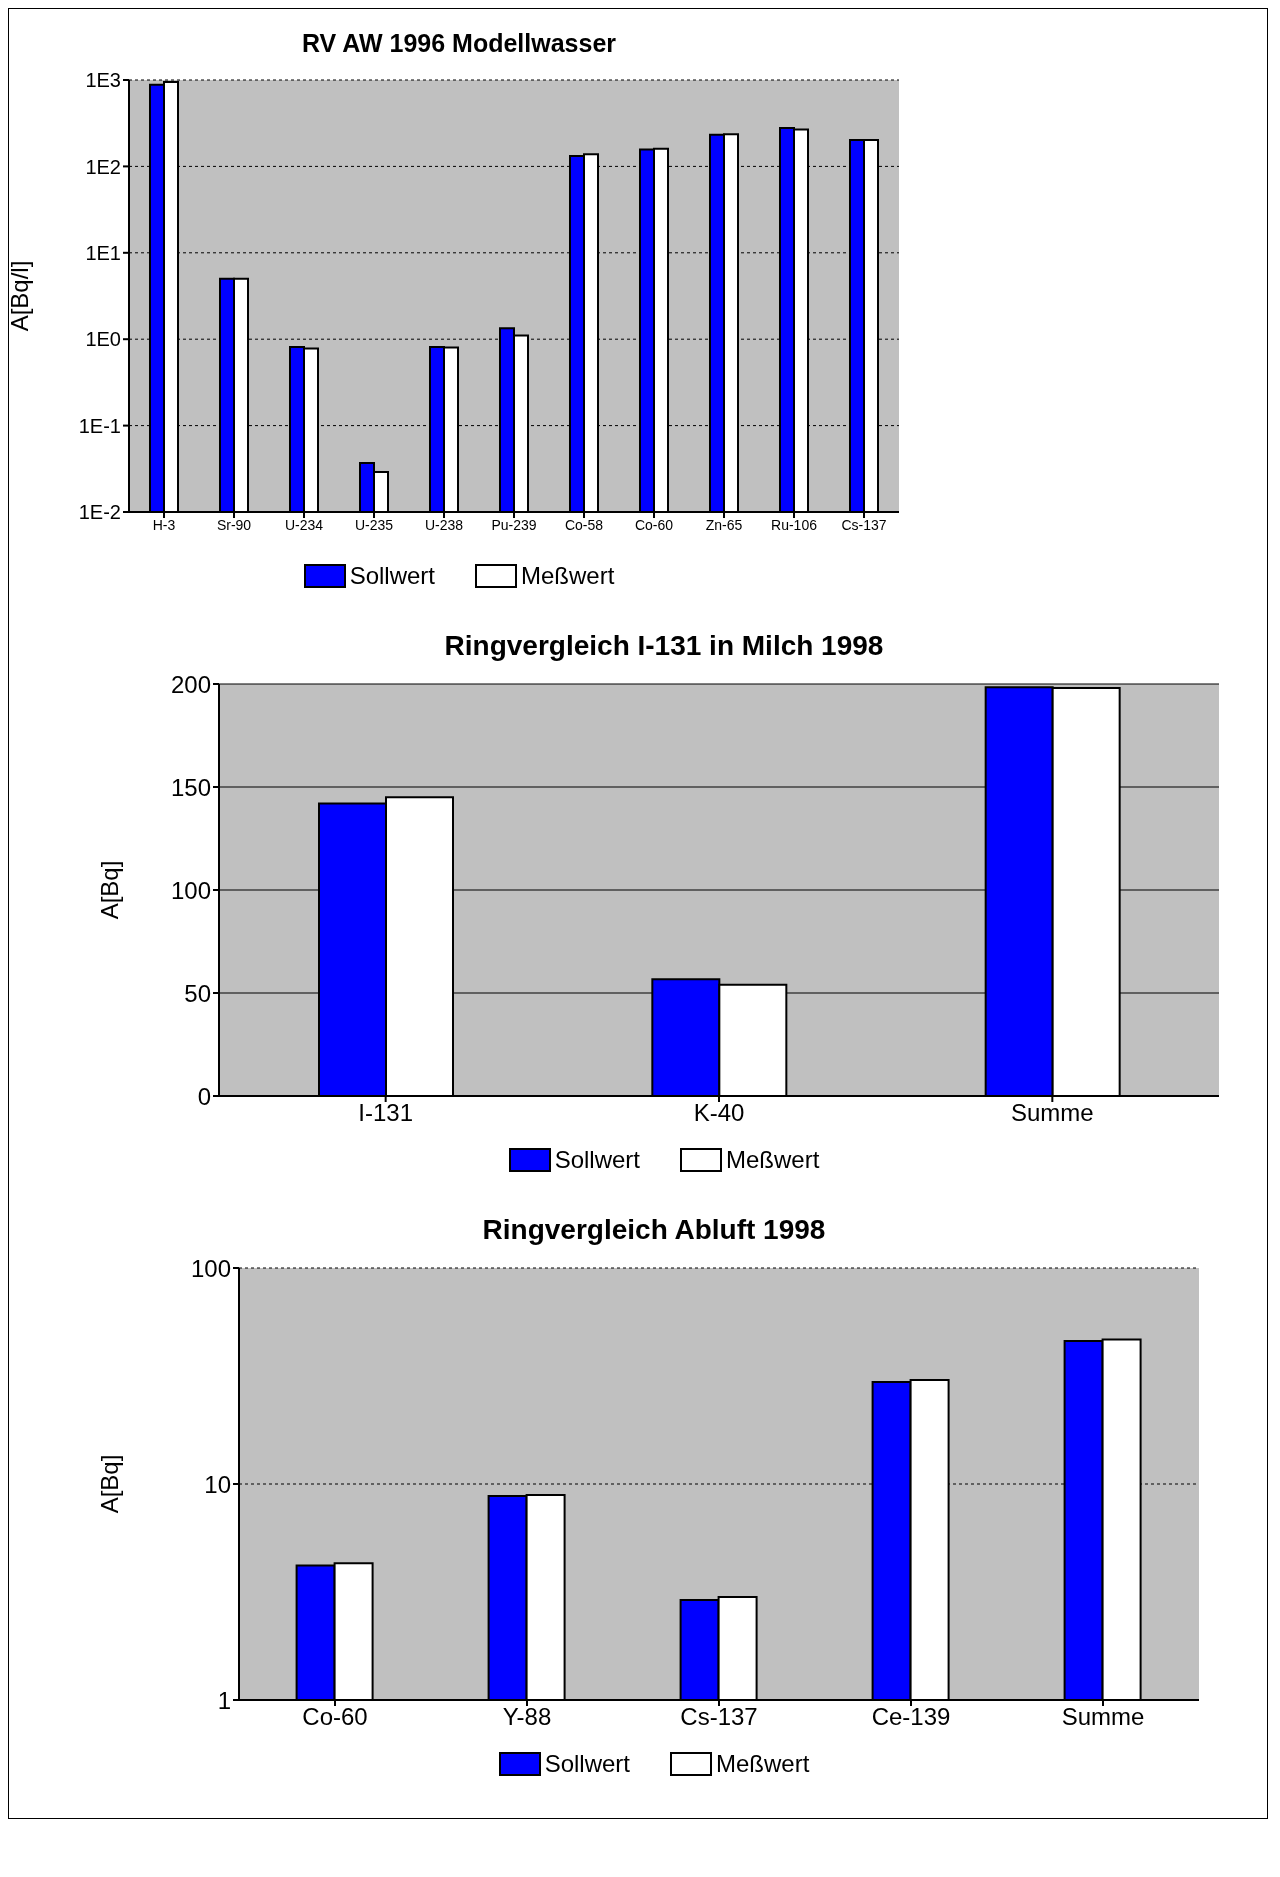  What do you see at coordinates (234, 524) in the screenshot?
I see `x-tick-label: Sr-90` at bounding box center [234, 524].